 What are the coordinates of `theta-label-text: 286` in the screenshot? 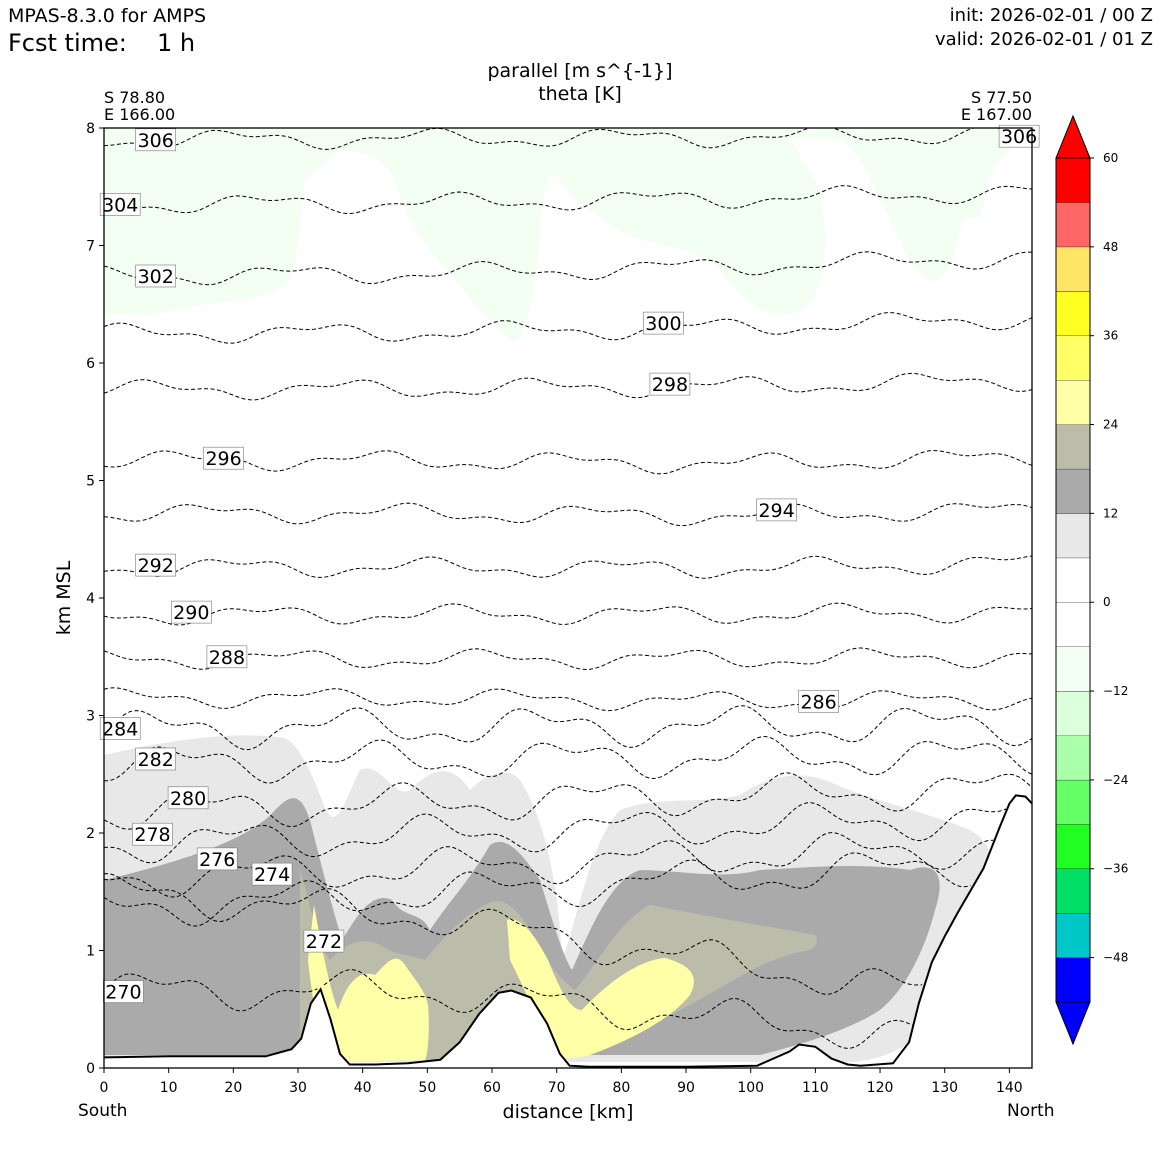 It's located at (818, 702).